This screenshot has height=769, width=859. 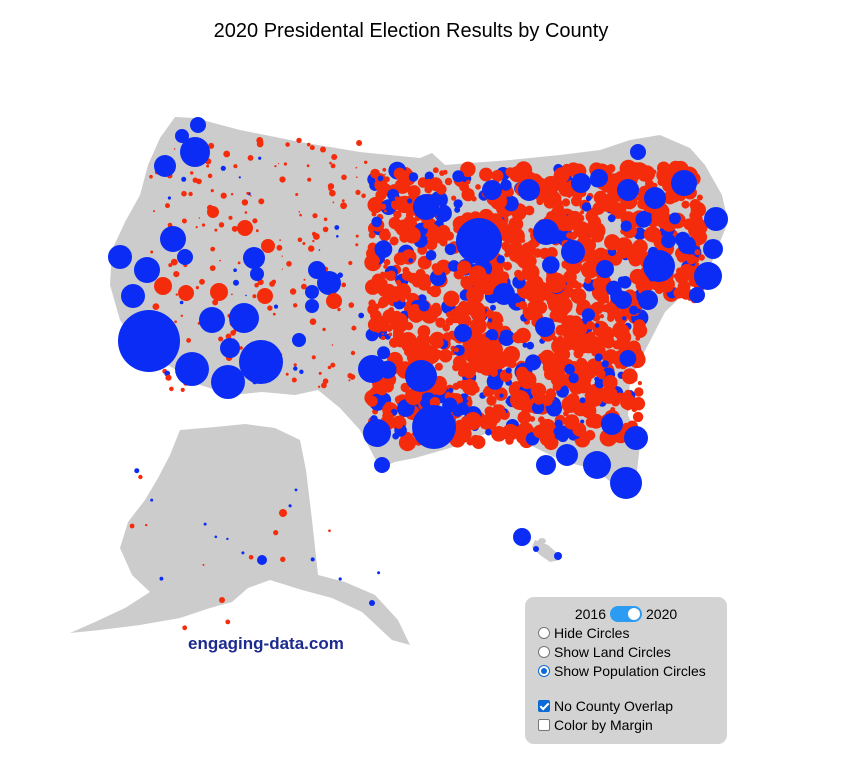 I want to click on population-circles-radio, so click(x=544, y=670).